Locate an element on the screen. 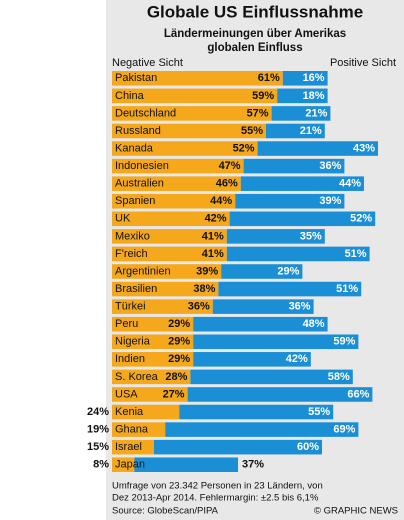  legend-label: Positive Sicht is located at coordinates (363, 63).